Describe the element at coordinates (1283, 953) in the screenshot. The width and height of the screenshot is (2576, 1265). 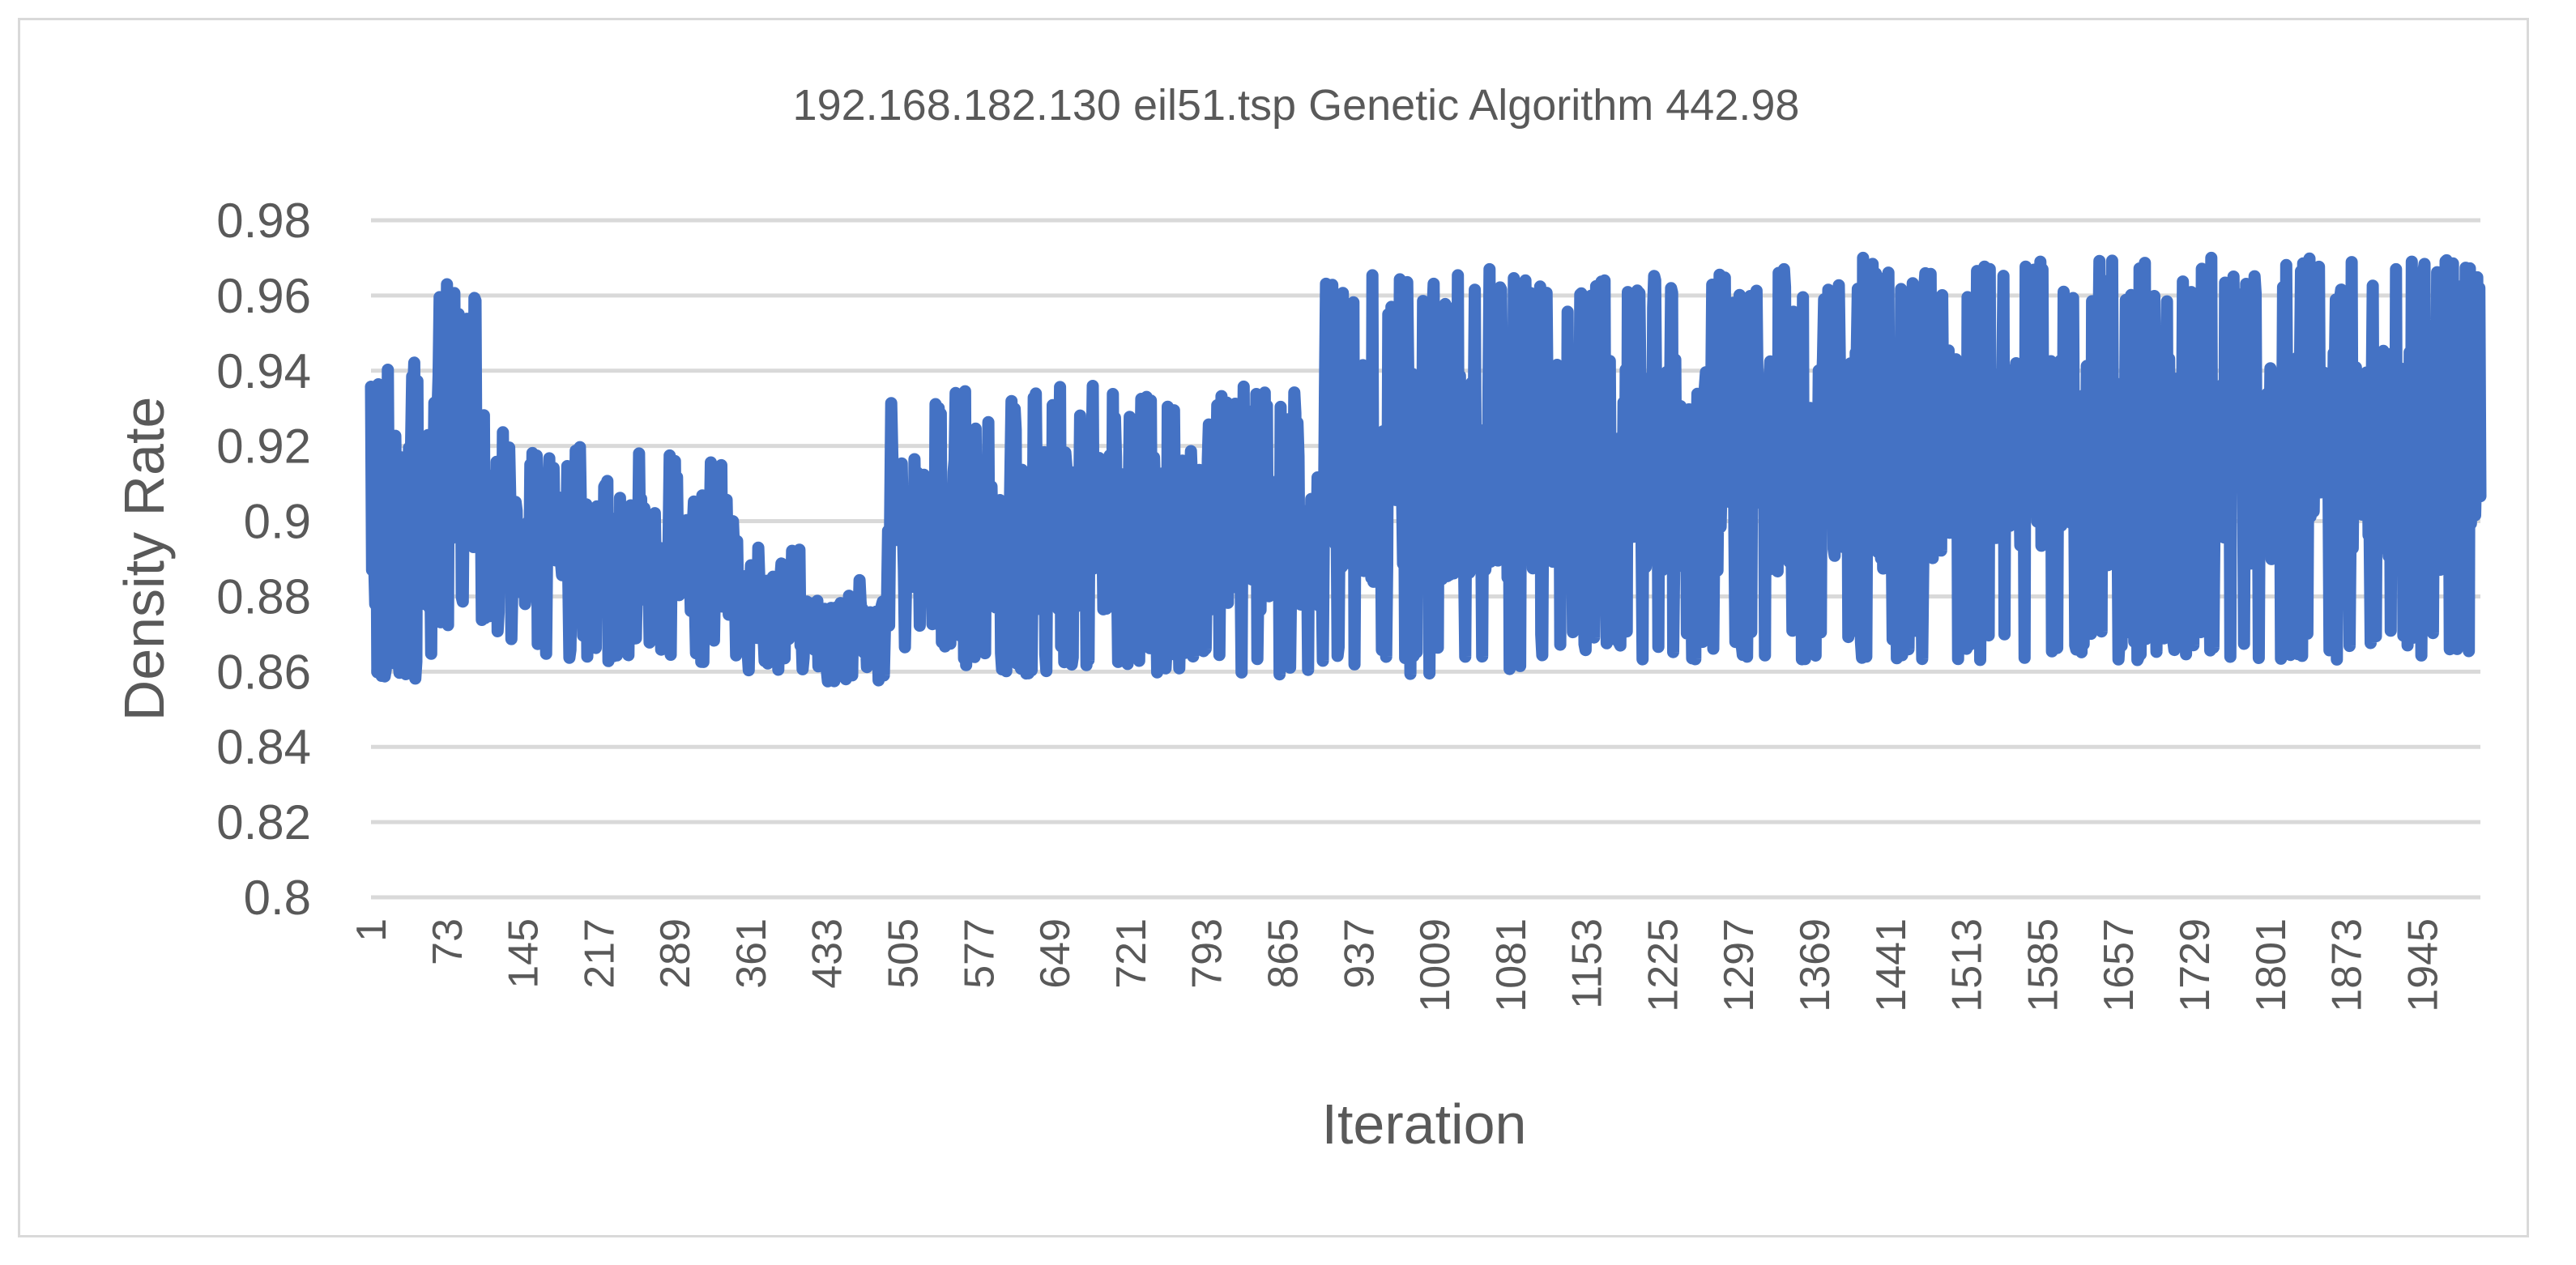
I see `x-tick-label: 865` at that location.